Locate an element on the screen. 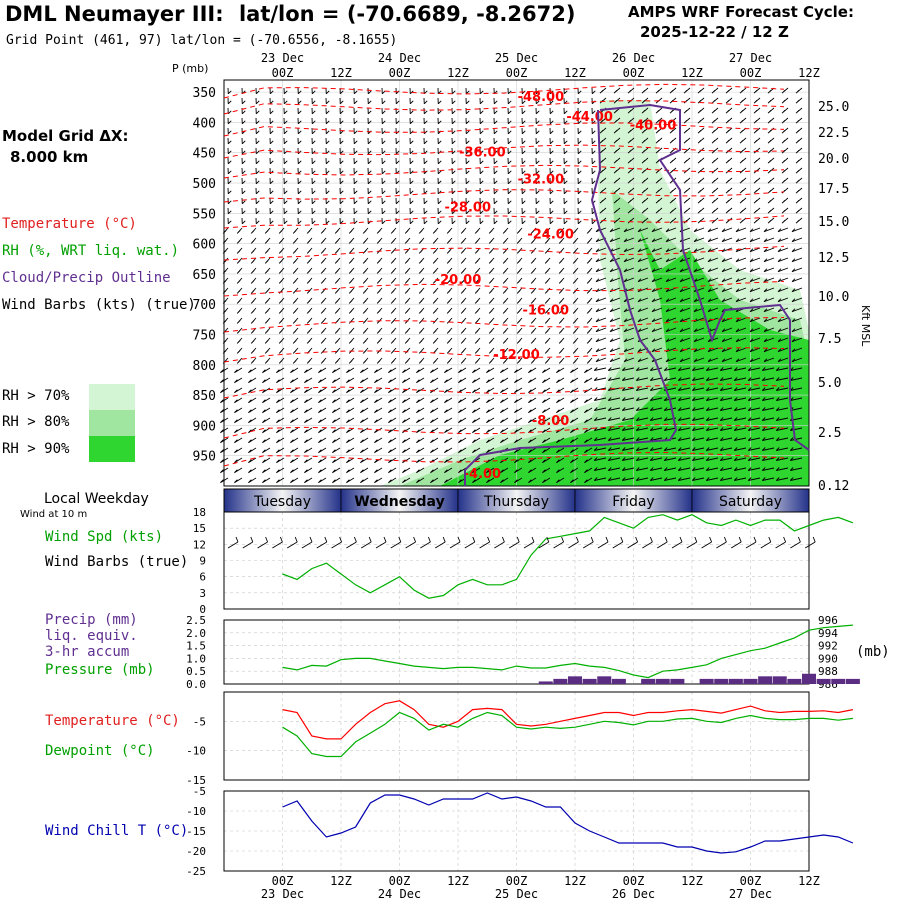 This screenshot has height=900, width=900. precip-bar is located at coordinates (560, 681).